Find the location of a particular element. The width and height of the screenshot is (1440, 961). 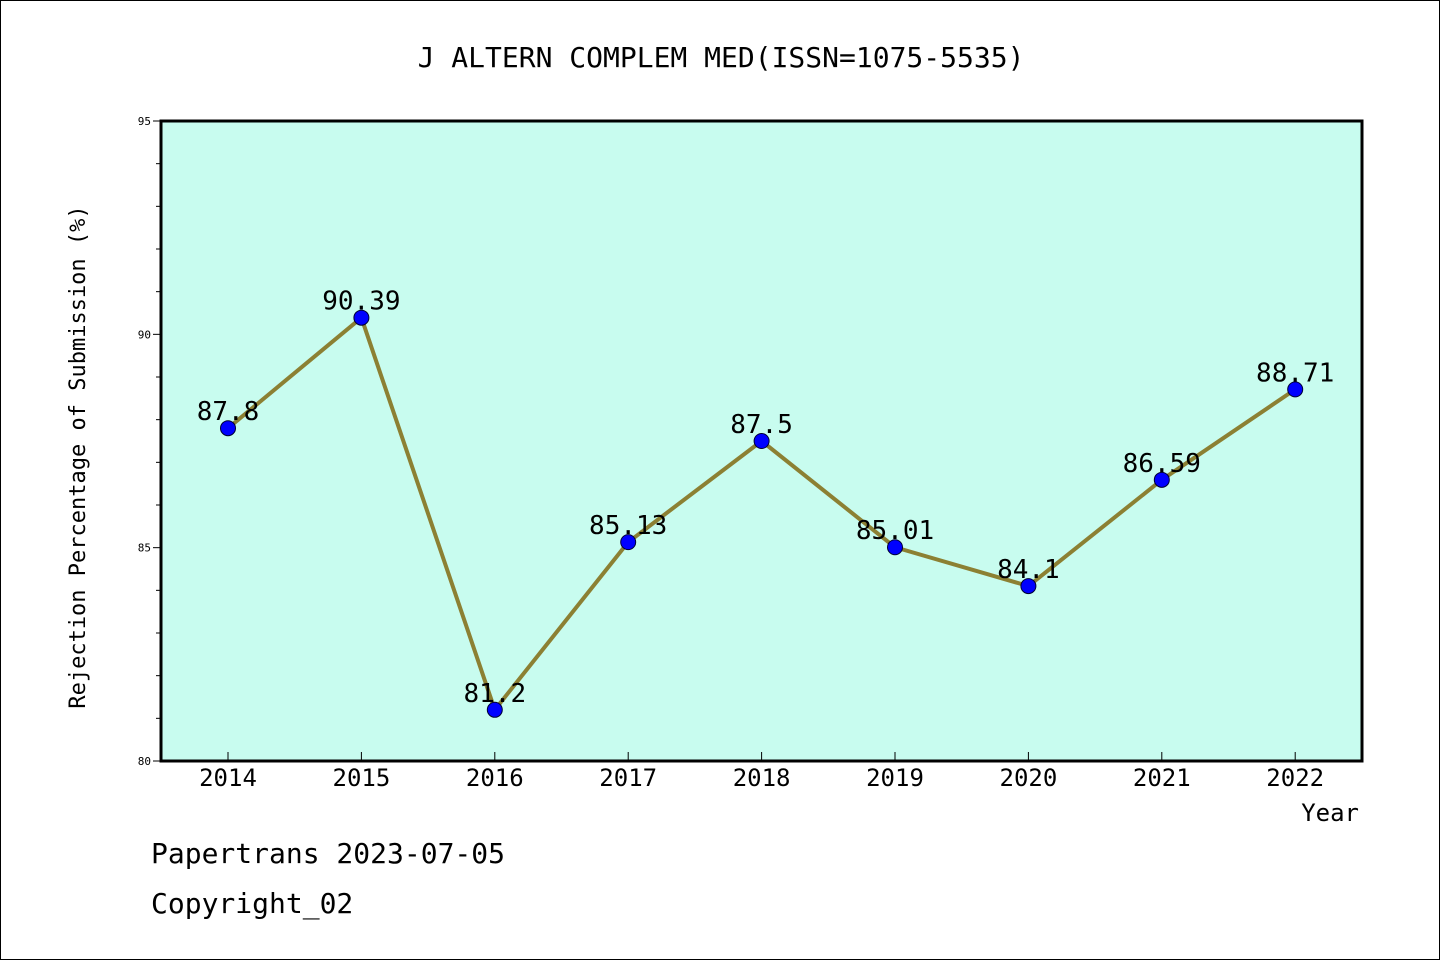

y-tick-label: 85 is located at coordinates (144, 548).